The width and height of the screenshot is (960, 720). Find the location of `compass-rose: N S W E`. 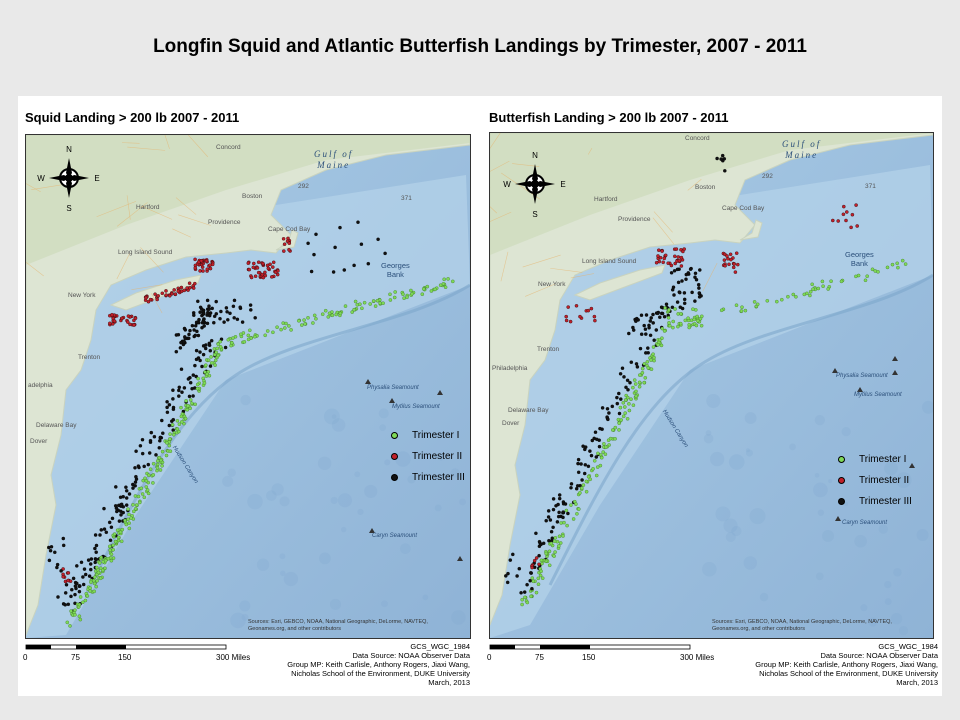

compass-rose: N S W E is located at coordinates (535, 184).